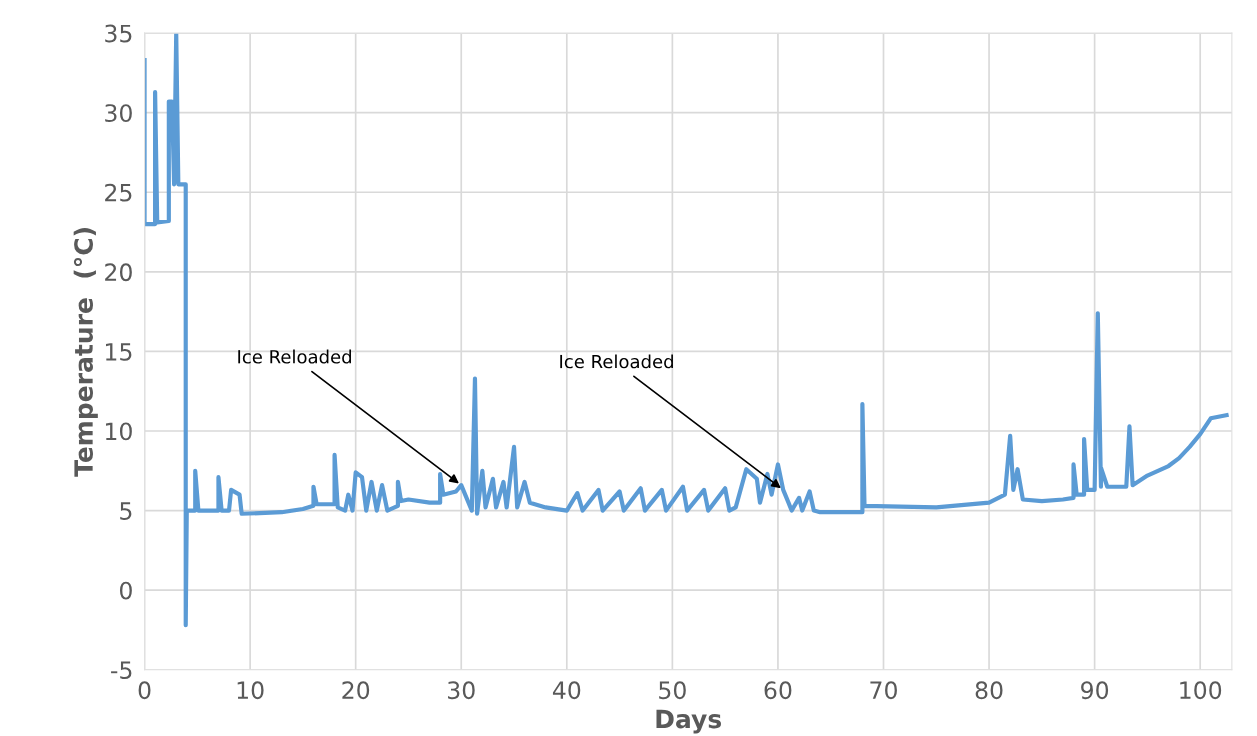  What do you see at coordinates (118, 431) in the screenshot?
I see `y-tick-label: 10` at bounding box center [118, 431].